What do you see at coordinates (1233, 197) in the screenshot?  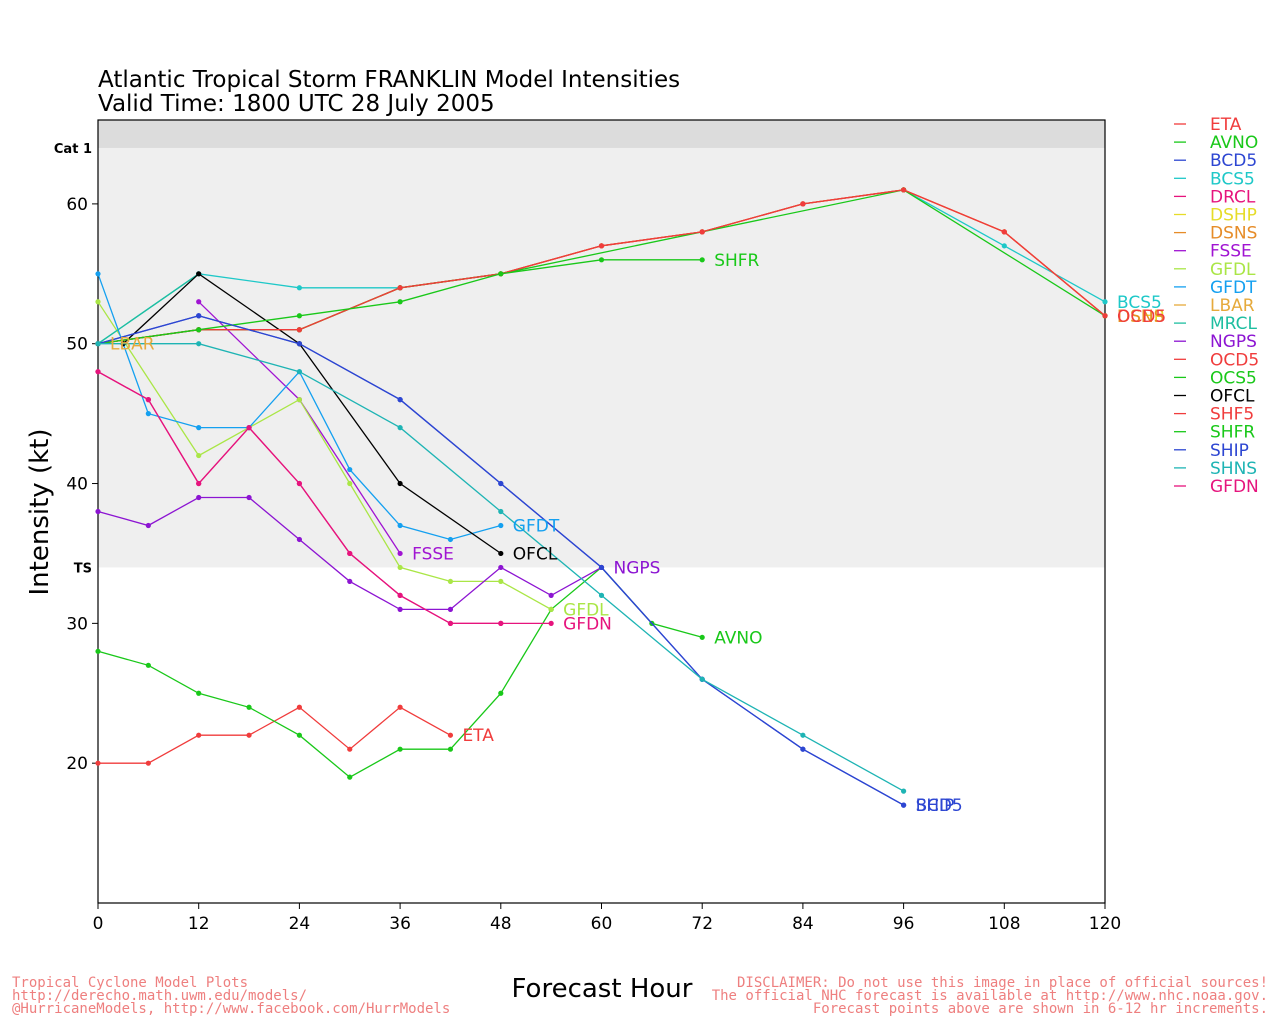 I see `legend-label-drcl: DRCL` at bounding box center [1233, 197].